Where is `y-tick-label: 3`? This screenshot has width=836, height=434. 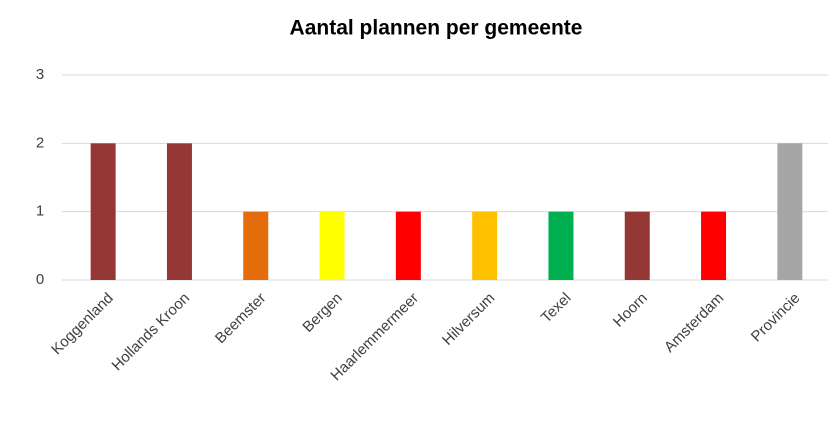
y-tick-label: 3 is located at coordinates (40, 74).